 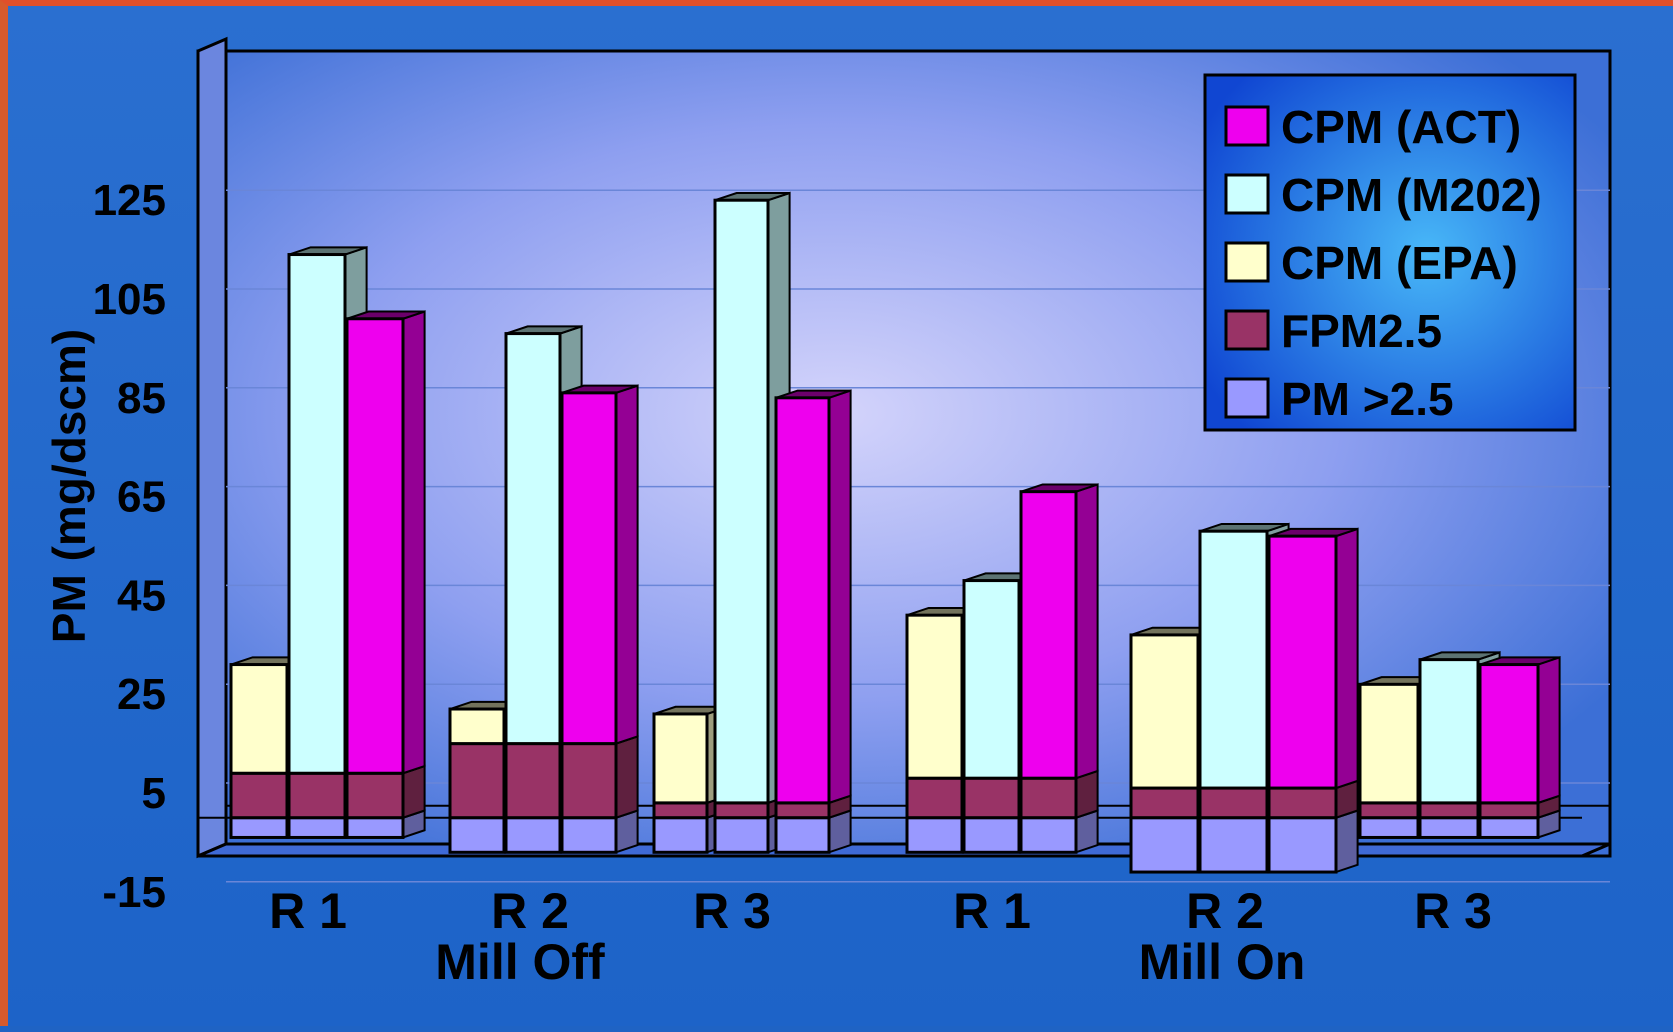 What do you see at coordinates (520, 962) in the screenshot?
I see `x-group-label: Mill Off` at bounding box center [520, 962].